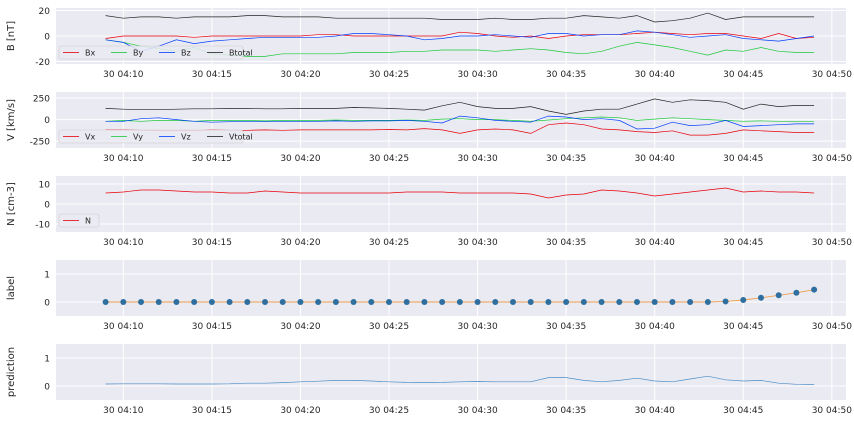  Describe the element at coordinates (45, 12) in the screenshot. I see `y-tick-label: 20` at that location.